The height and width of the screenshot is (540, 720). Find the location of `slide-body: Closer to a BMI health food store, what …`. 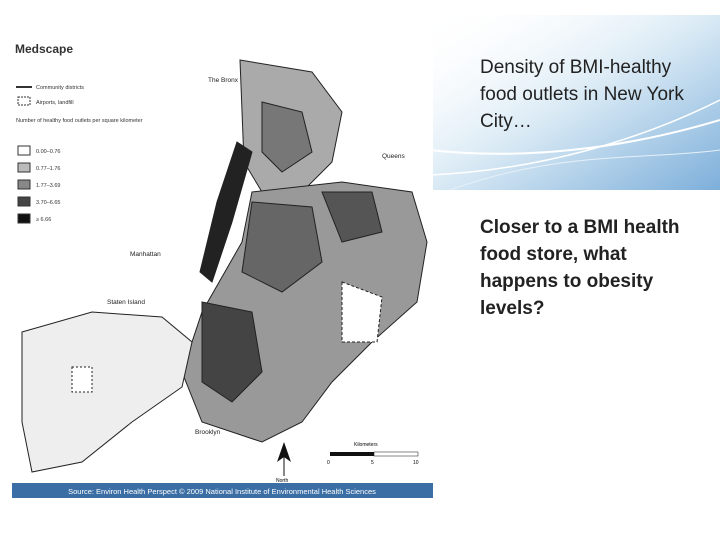

slide-body: Closer to a BMI health food store, what … is located at coordinates (580, 268).